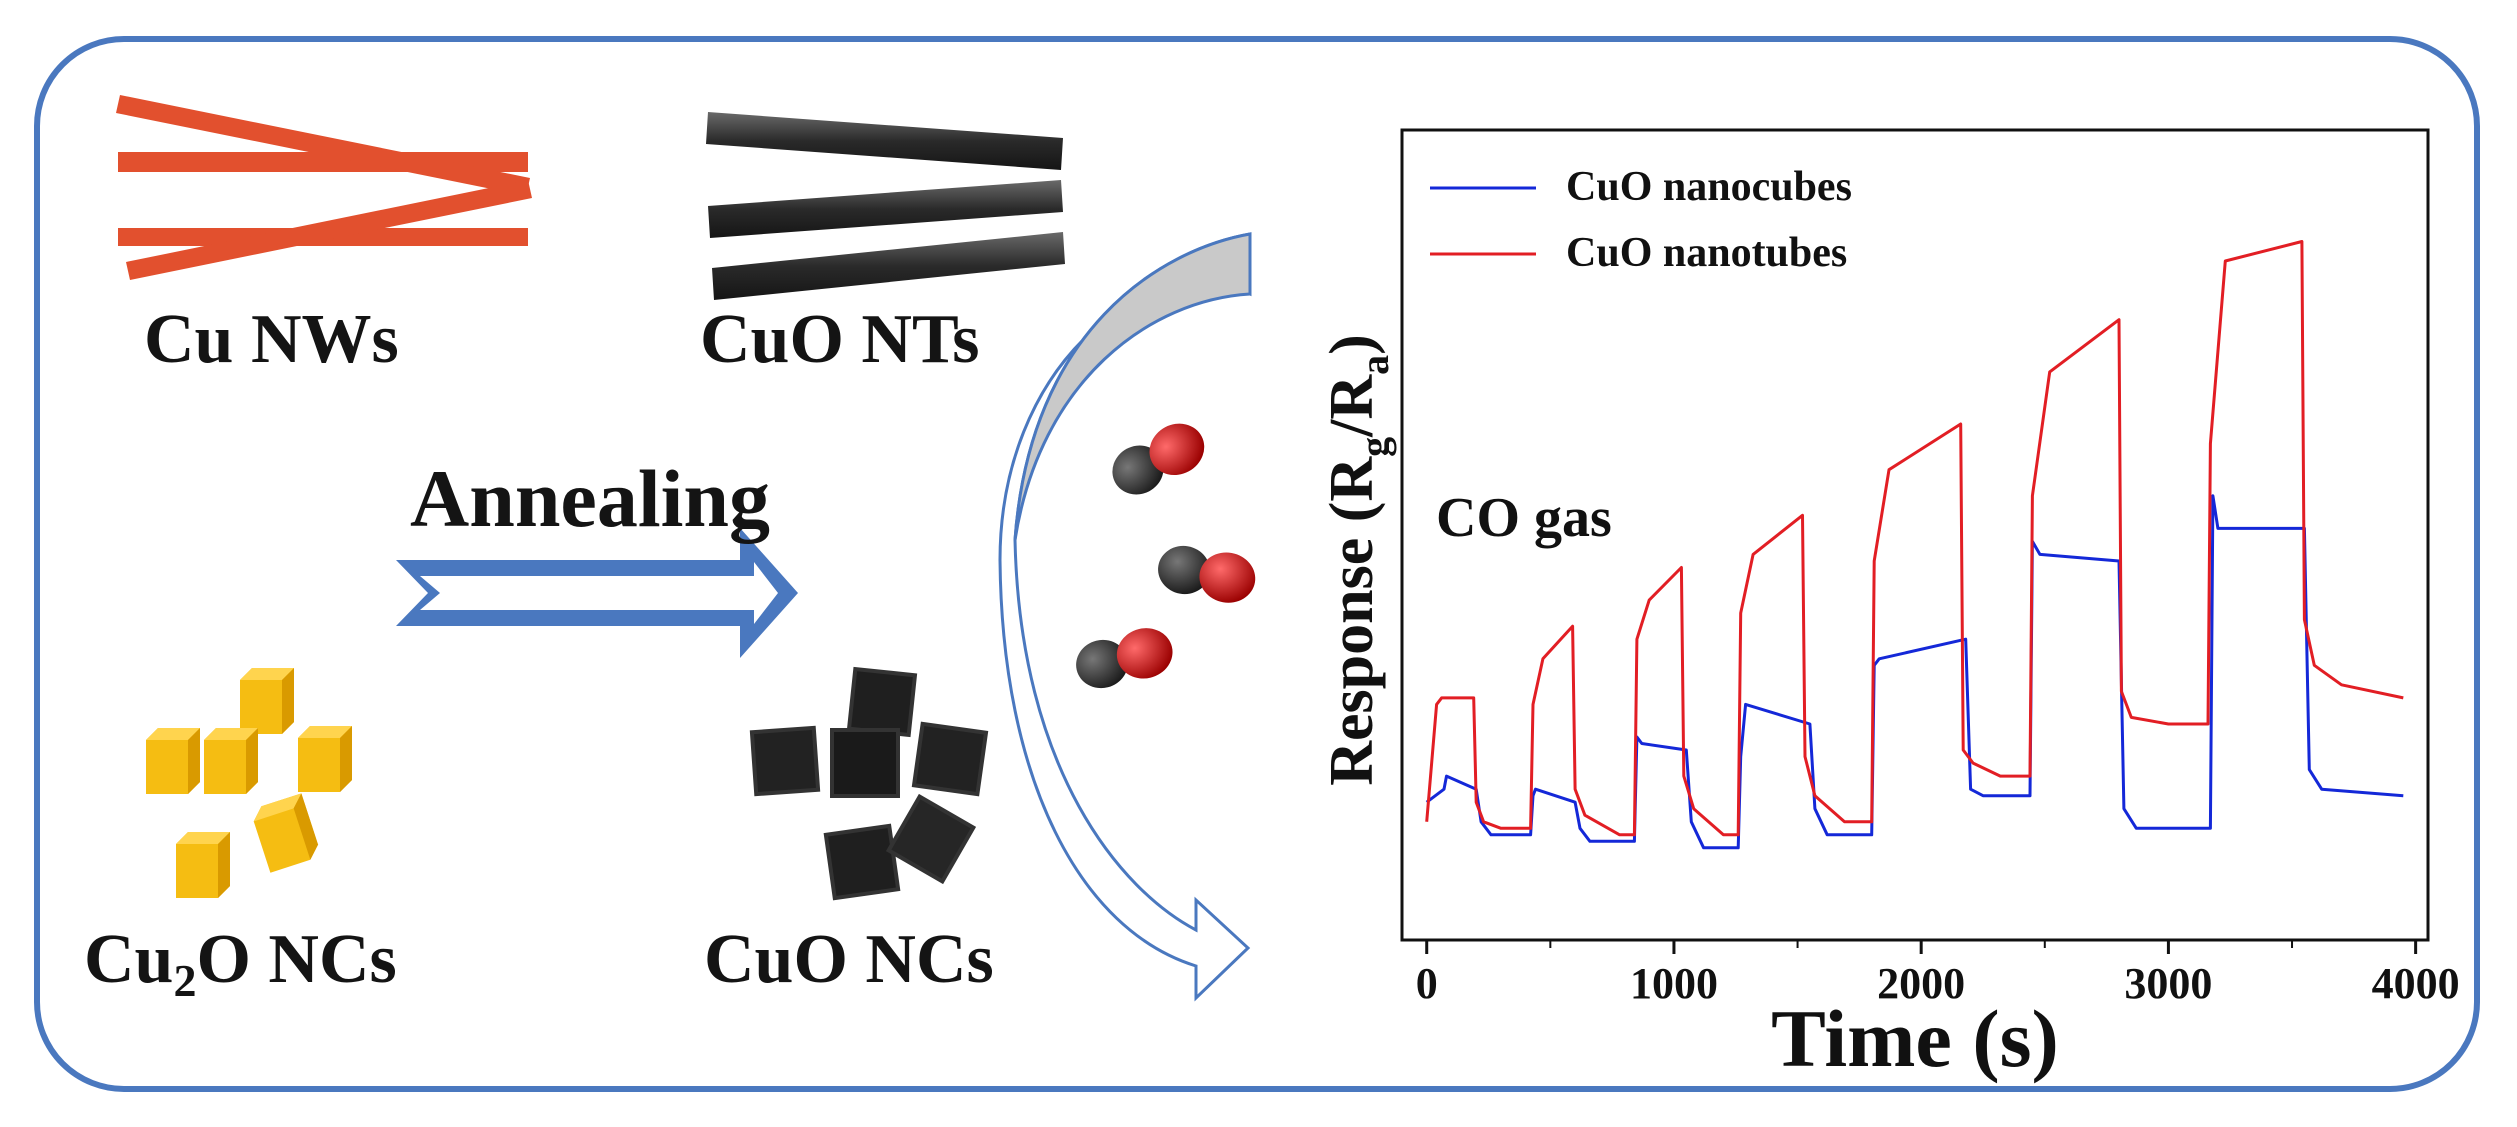 The width and height of the screenshot is (2517, 1127). Describe the element at coordinates (1706, 253) in the screenshot. I see `legend-label-nanotubes: CuO nanotubes` at that location.